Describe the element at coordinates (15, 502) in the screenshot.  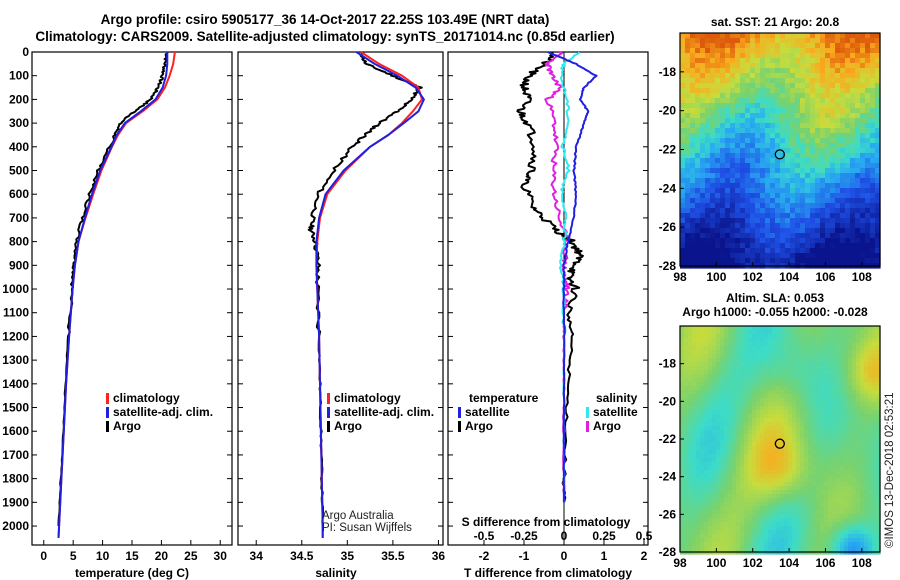
I see `y-tick-label: 1900` at that location.